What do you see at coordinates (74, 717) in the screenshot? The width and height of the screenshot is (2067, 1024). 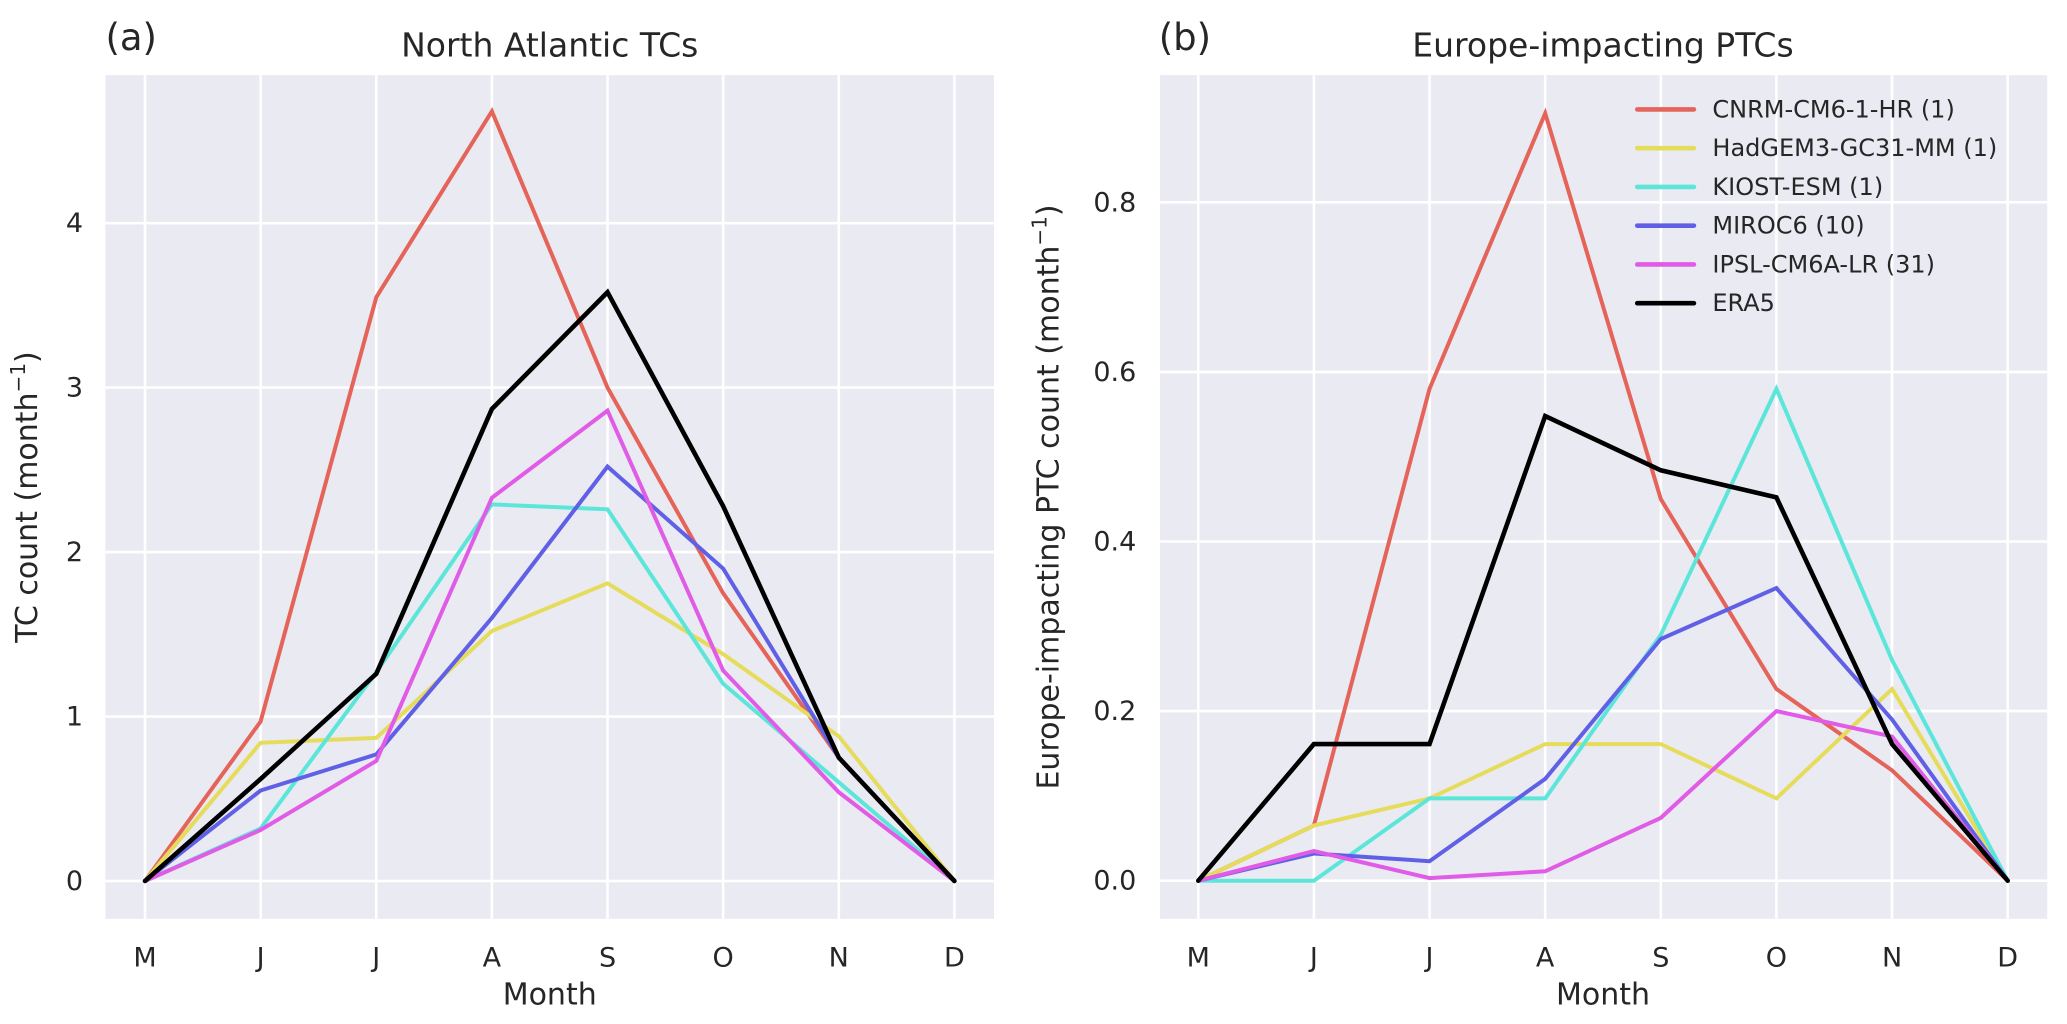 I see `y-tick-label: 1` at bounding box center [74, 717].